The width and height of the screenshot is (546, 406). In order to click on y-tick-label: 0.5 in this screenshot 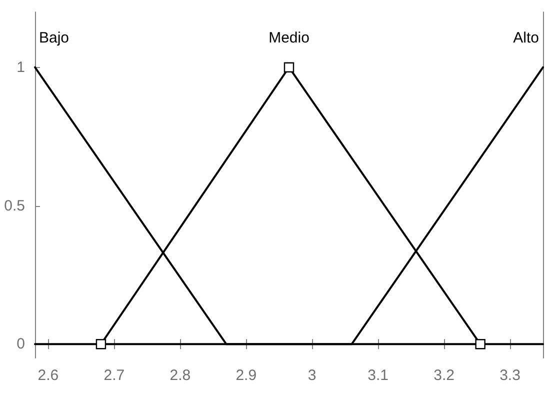, I will do `click(14, 205)`.